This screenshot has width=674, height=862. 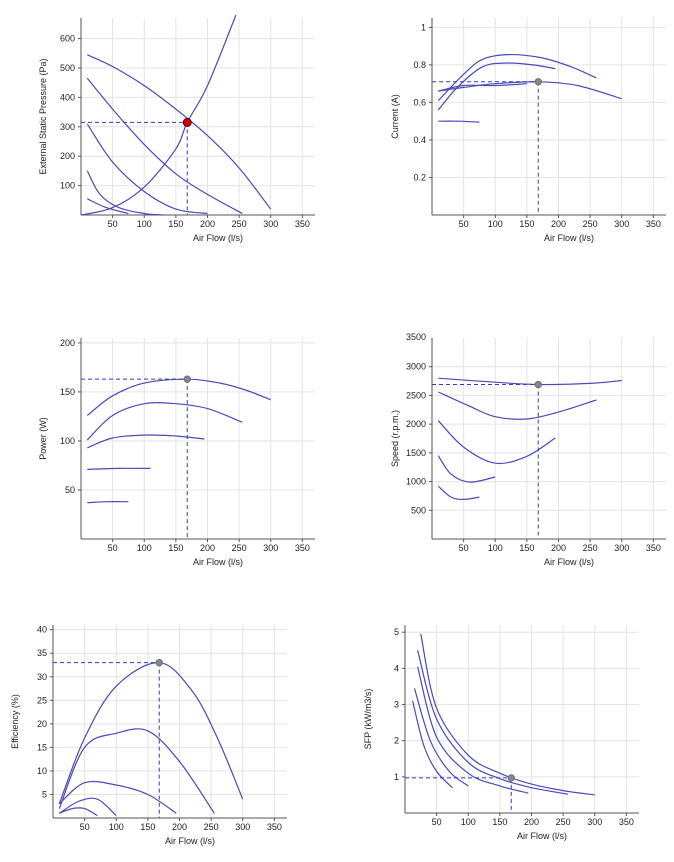 What do you see at coordinates (396, 668) in the screenshot?
I see `y-tick-label: 4` at bounding box center [396, 668].